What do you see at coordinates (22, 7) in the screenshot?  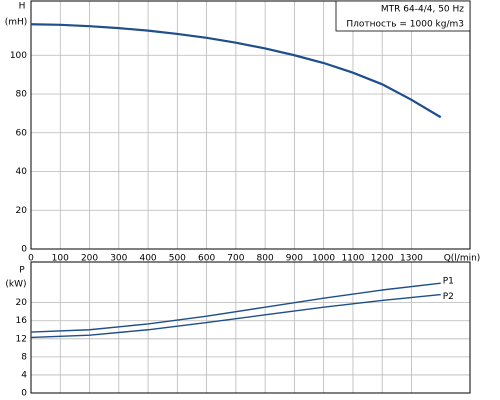 I see `y-label: H` at bounding box center [22, 7].